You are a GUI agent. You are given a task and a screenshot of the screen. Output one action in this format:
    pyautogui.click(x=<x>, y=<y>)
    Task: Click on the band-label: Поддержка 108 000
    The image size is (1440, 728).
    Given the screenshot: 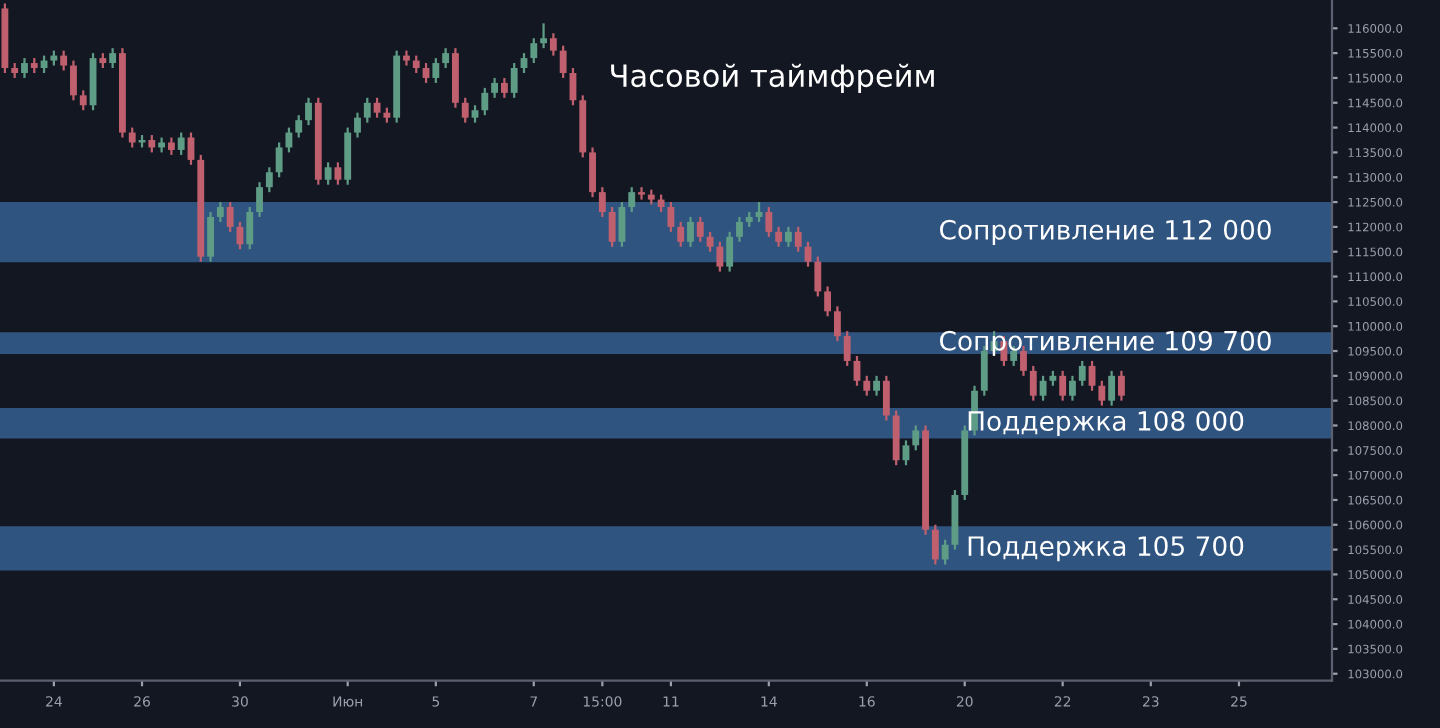 What is the action you would take?
    pyautogui.click(x=1106, y=423)
    